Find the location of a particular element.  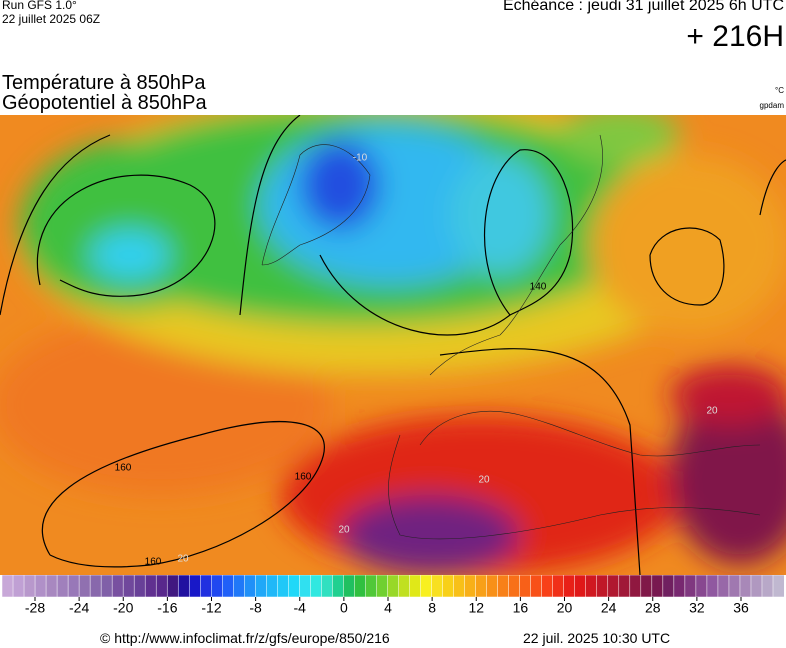

colorbar-tick-label: 28 is located at coordinates (653, 607).